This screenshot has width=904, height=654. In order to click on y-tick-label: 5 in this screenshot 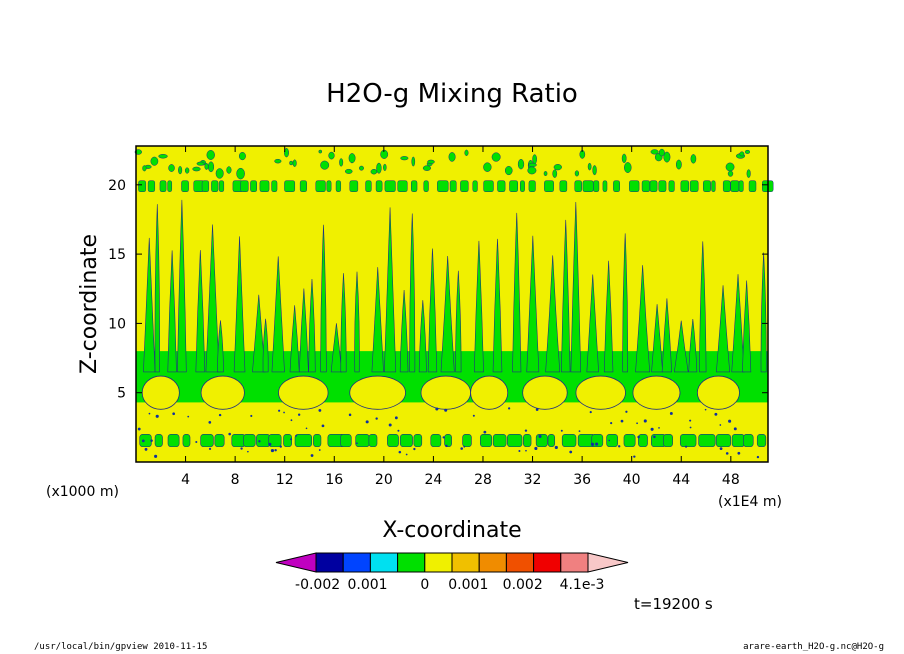, I will do `click(121, 394)`.